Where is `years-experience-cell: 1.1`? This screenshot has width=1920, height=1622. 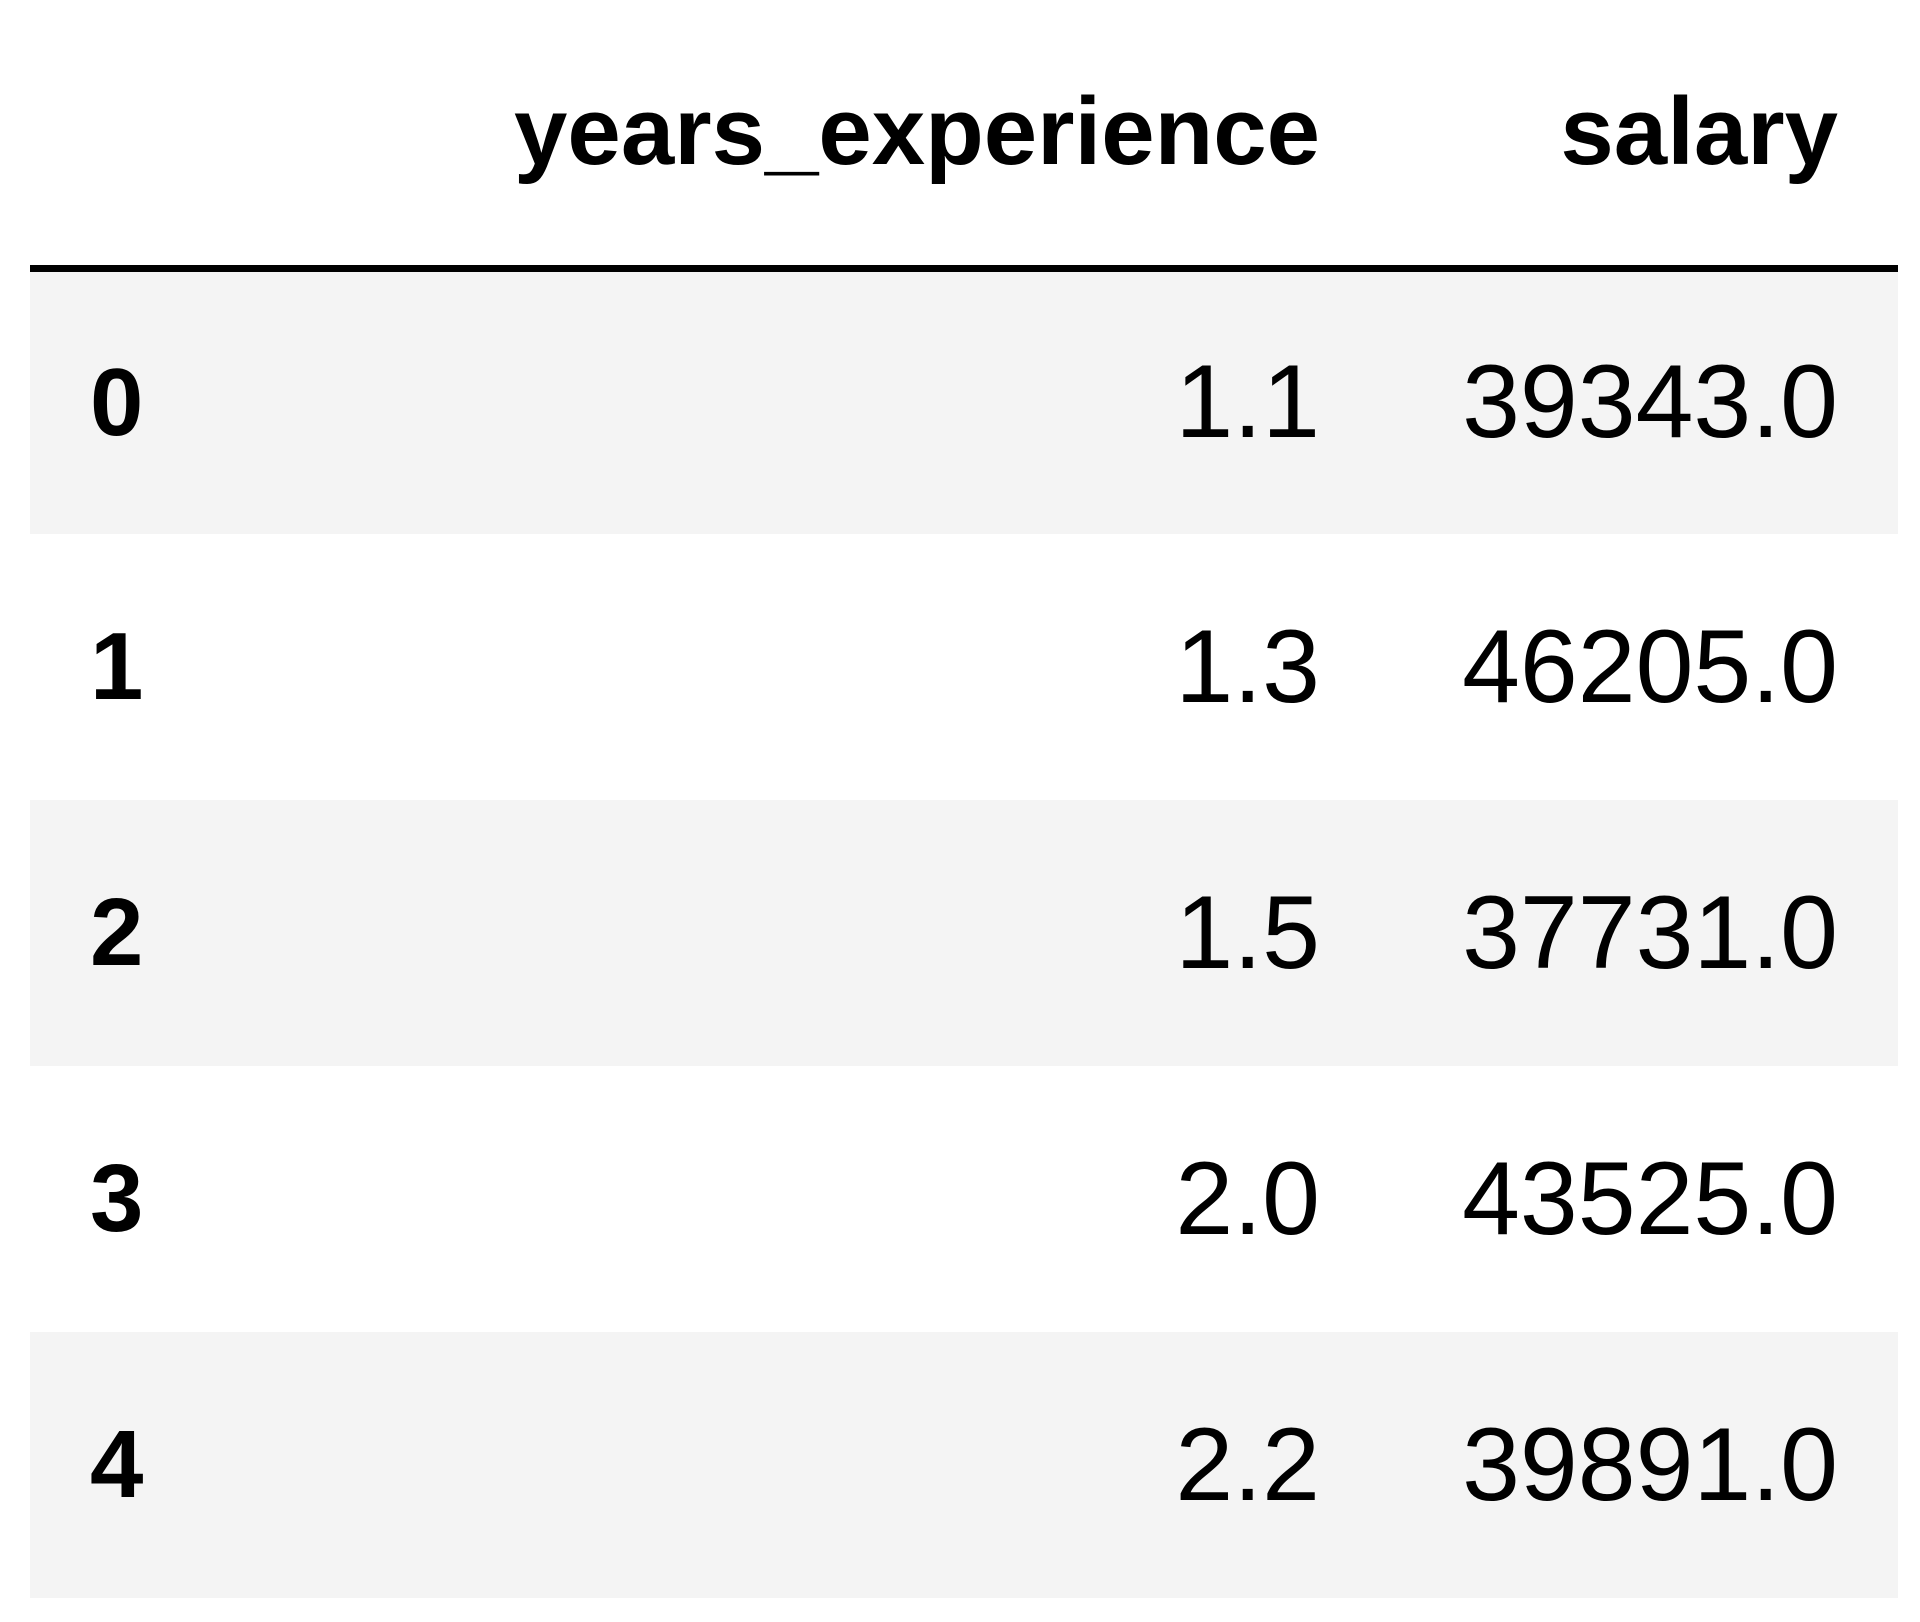 years-experience-cell: 1.1 is located at coordinates (1247, 402).